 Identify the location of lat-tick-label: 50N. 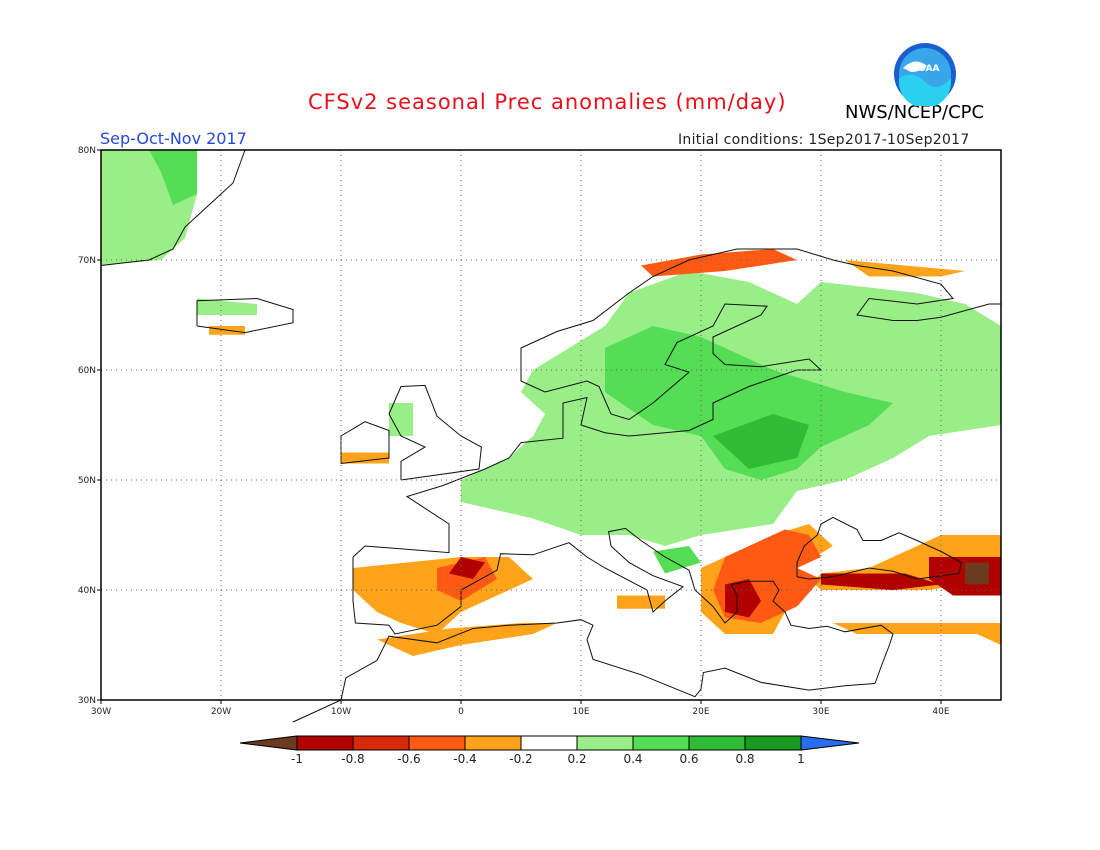
(87, 481).